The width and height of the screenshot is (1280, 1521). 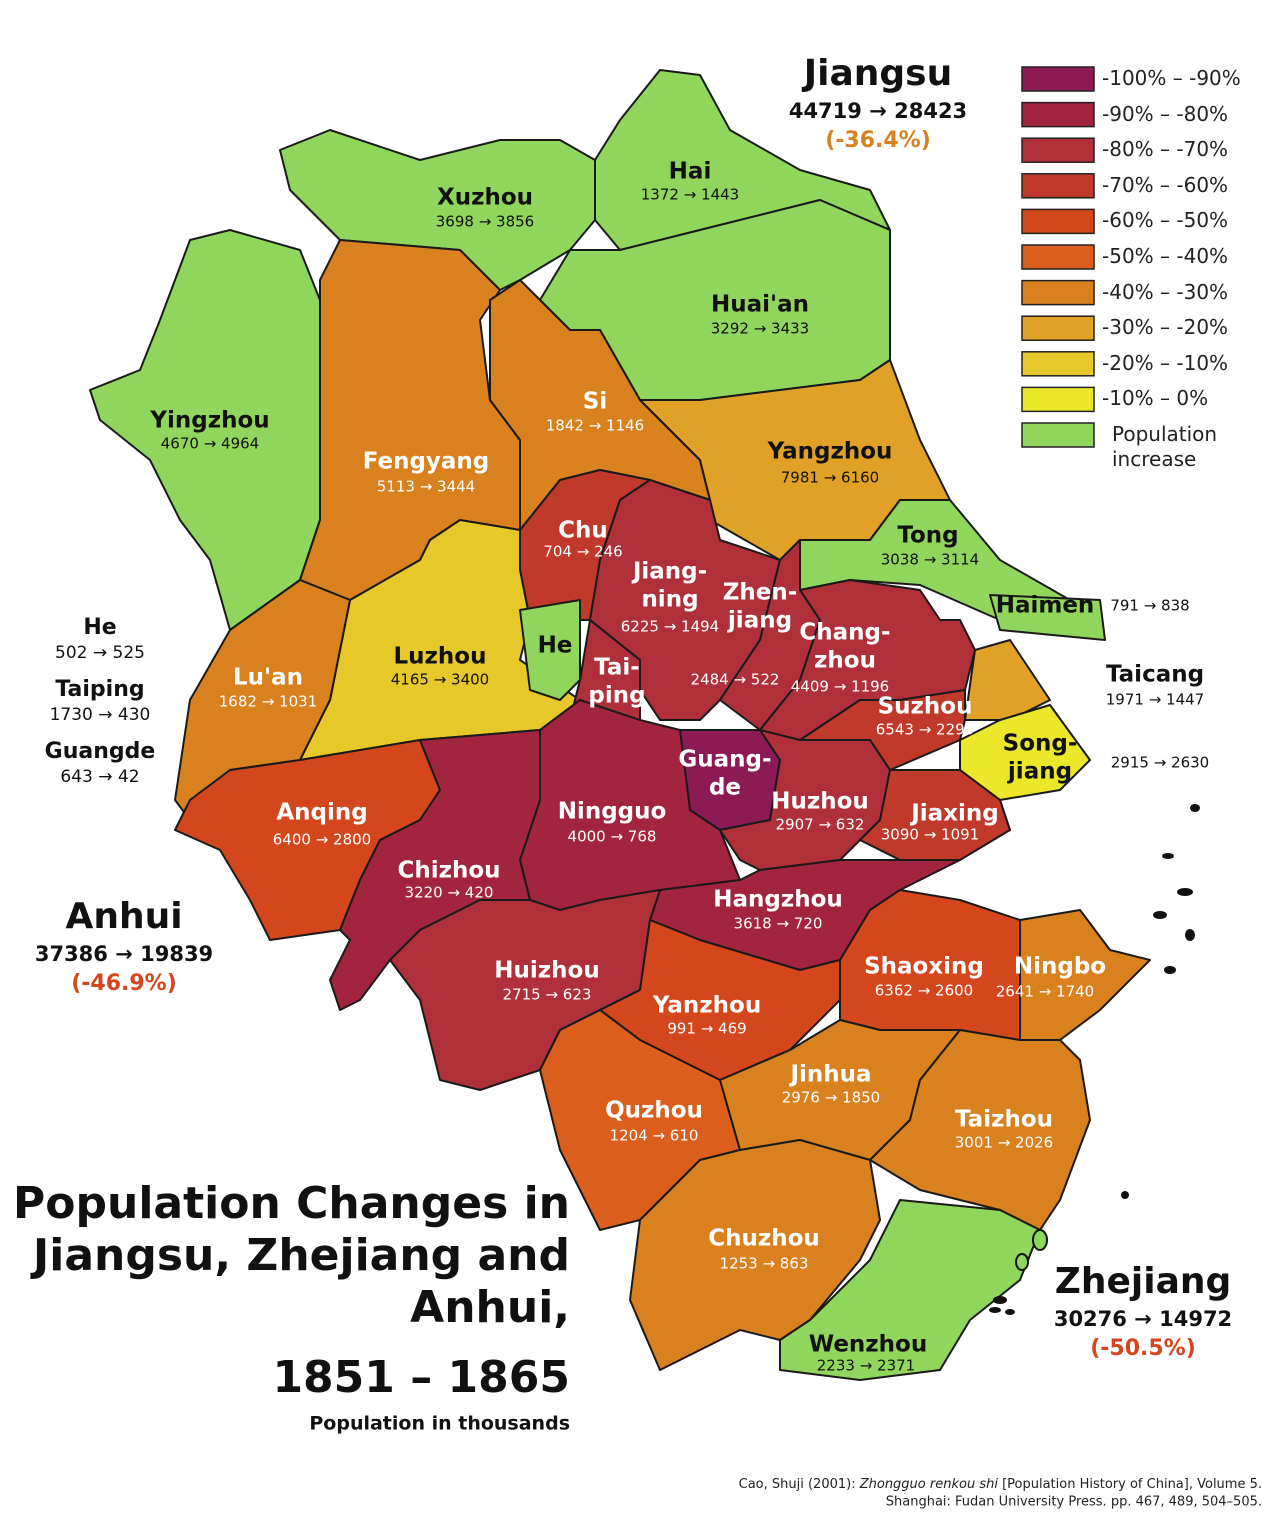 I want to click on inset-name: He, so click(x=99, y=627).